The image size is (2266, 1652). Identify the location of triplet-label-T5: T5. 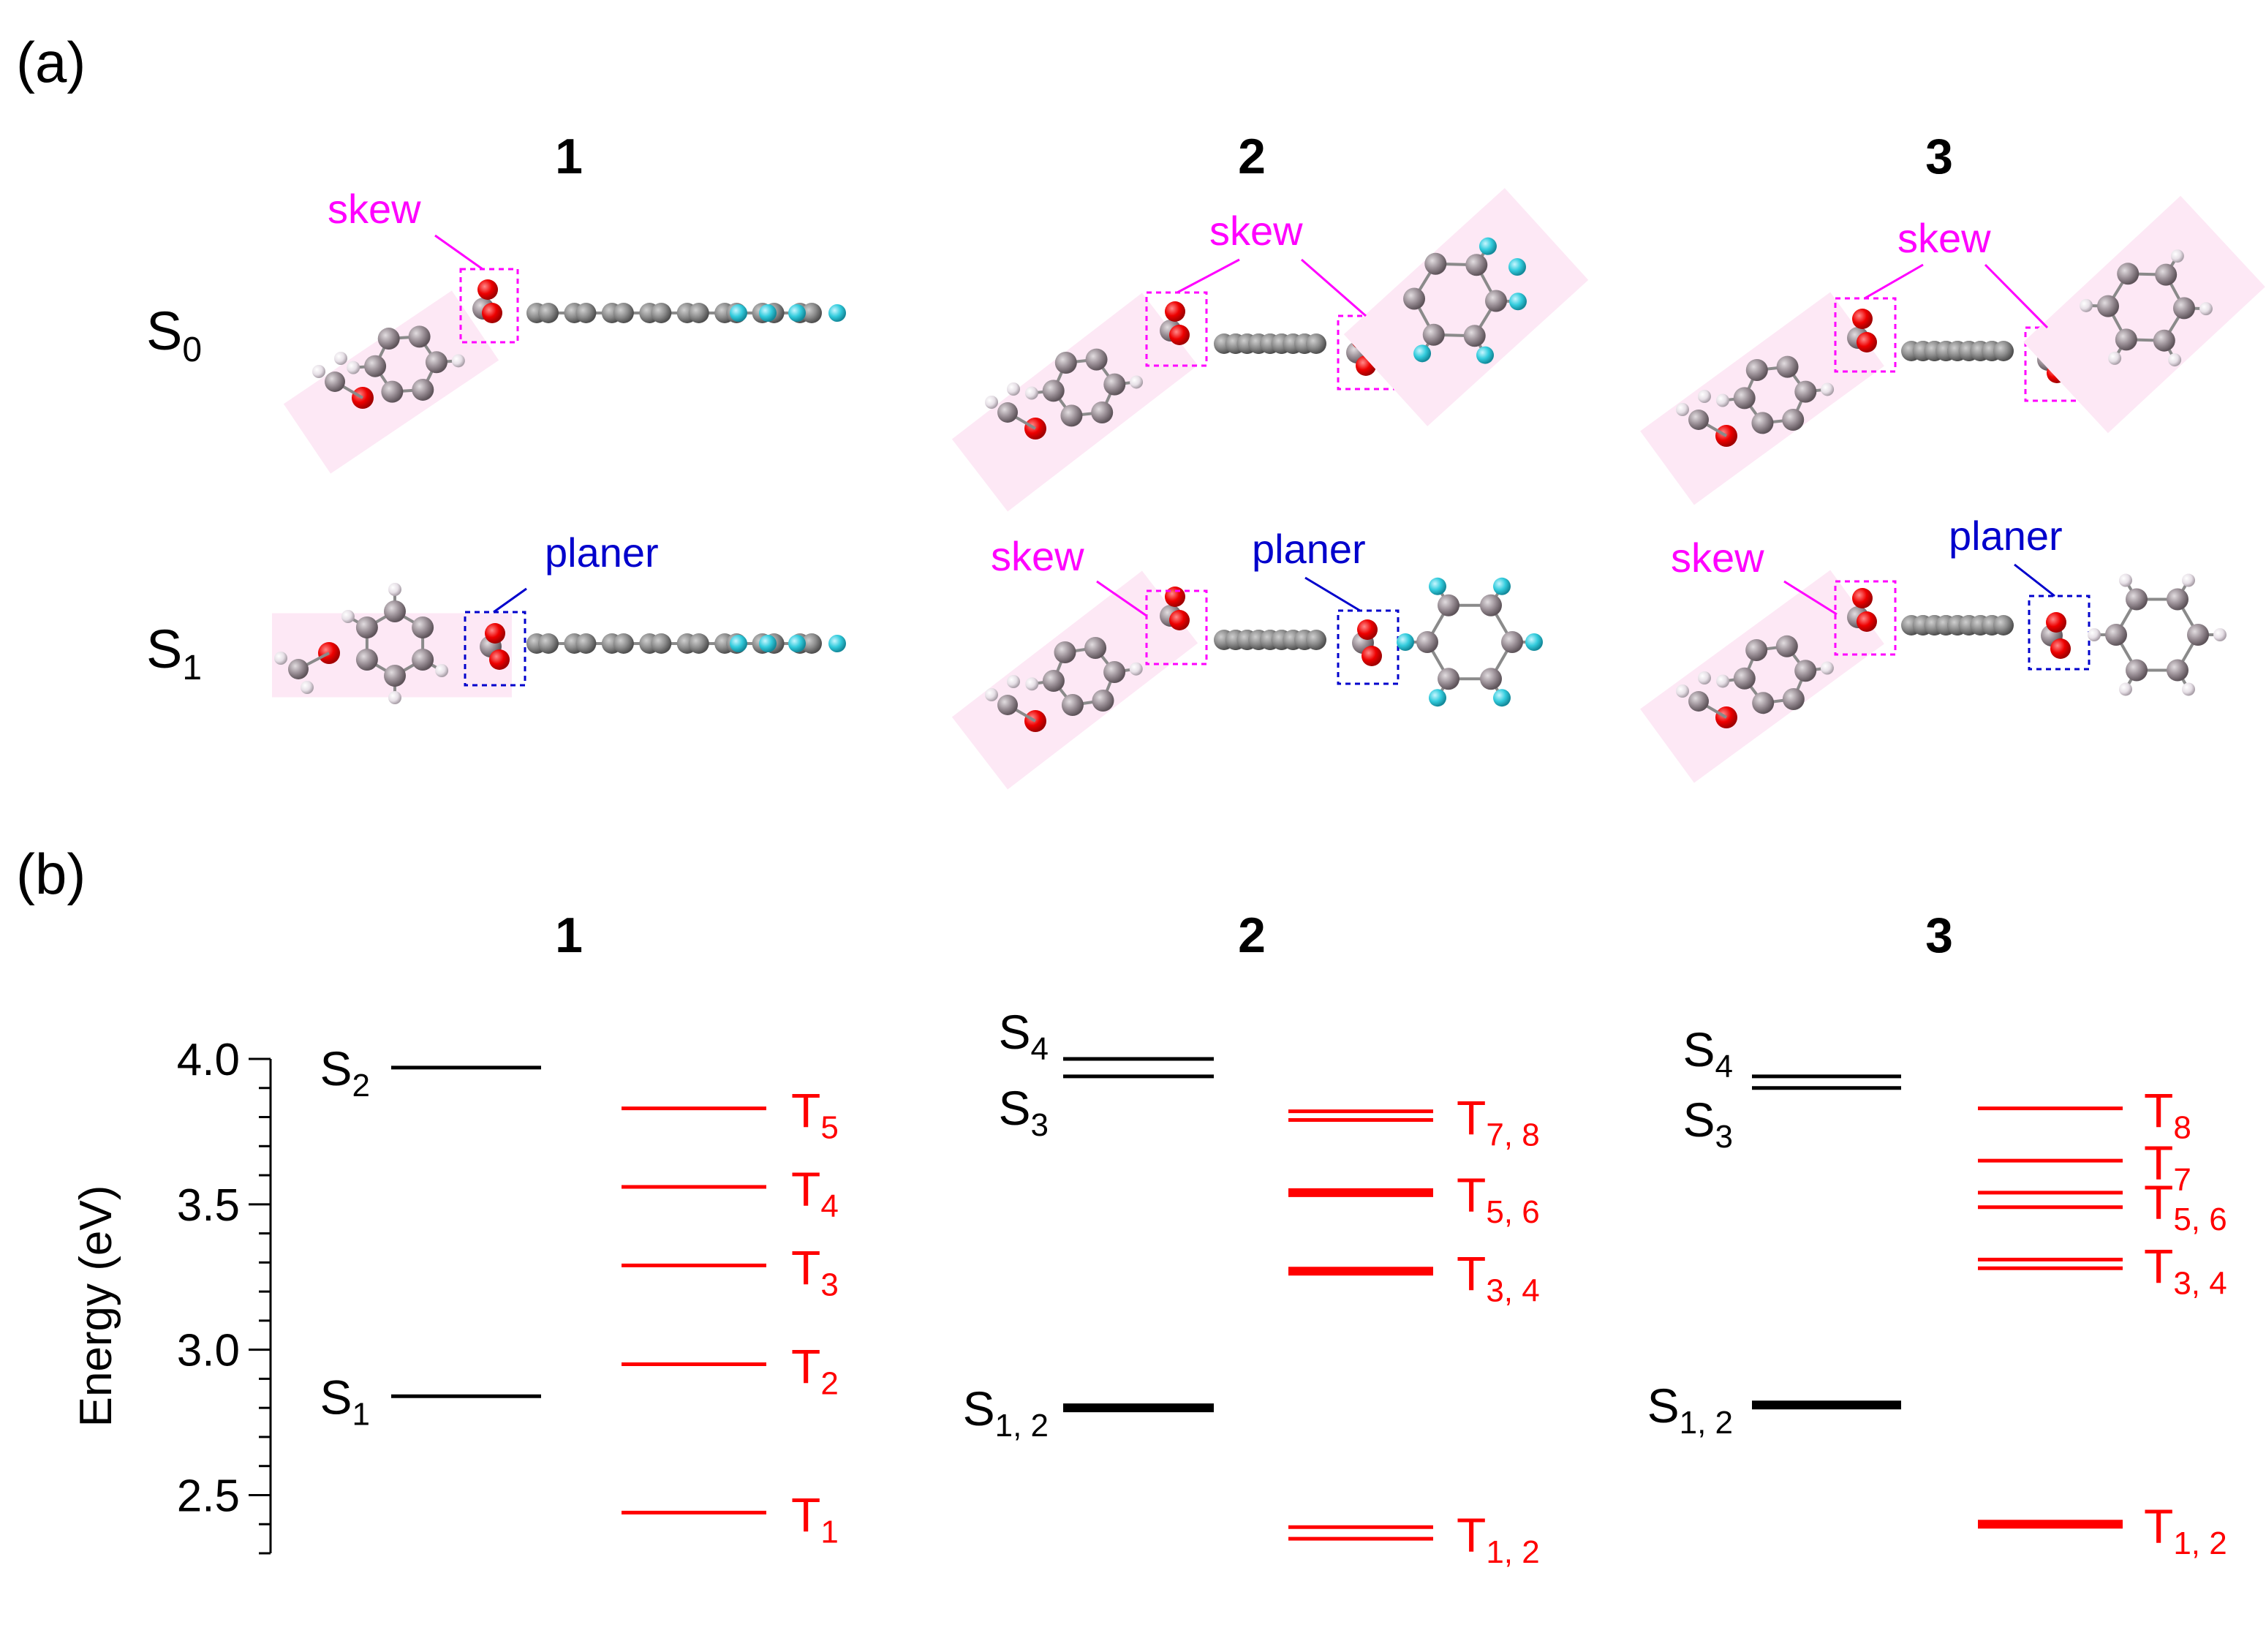
(815, 1115).